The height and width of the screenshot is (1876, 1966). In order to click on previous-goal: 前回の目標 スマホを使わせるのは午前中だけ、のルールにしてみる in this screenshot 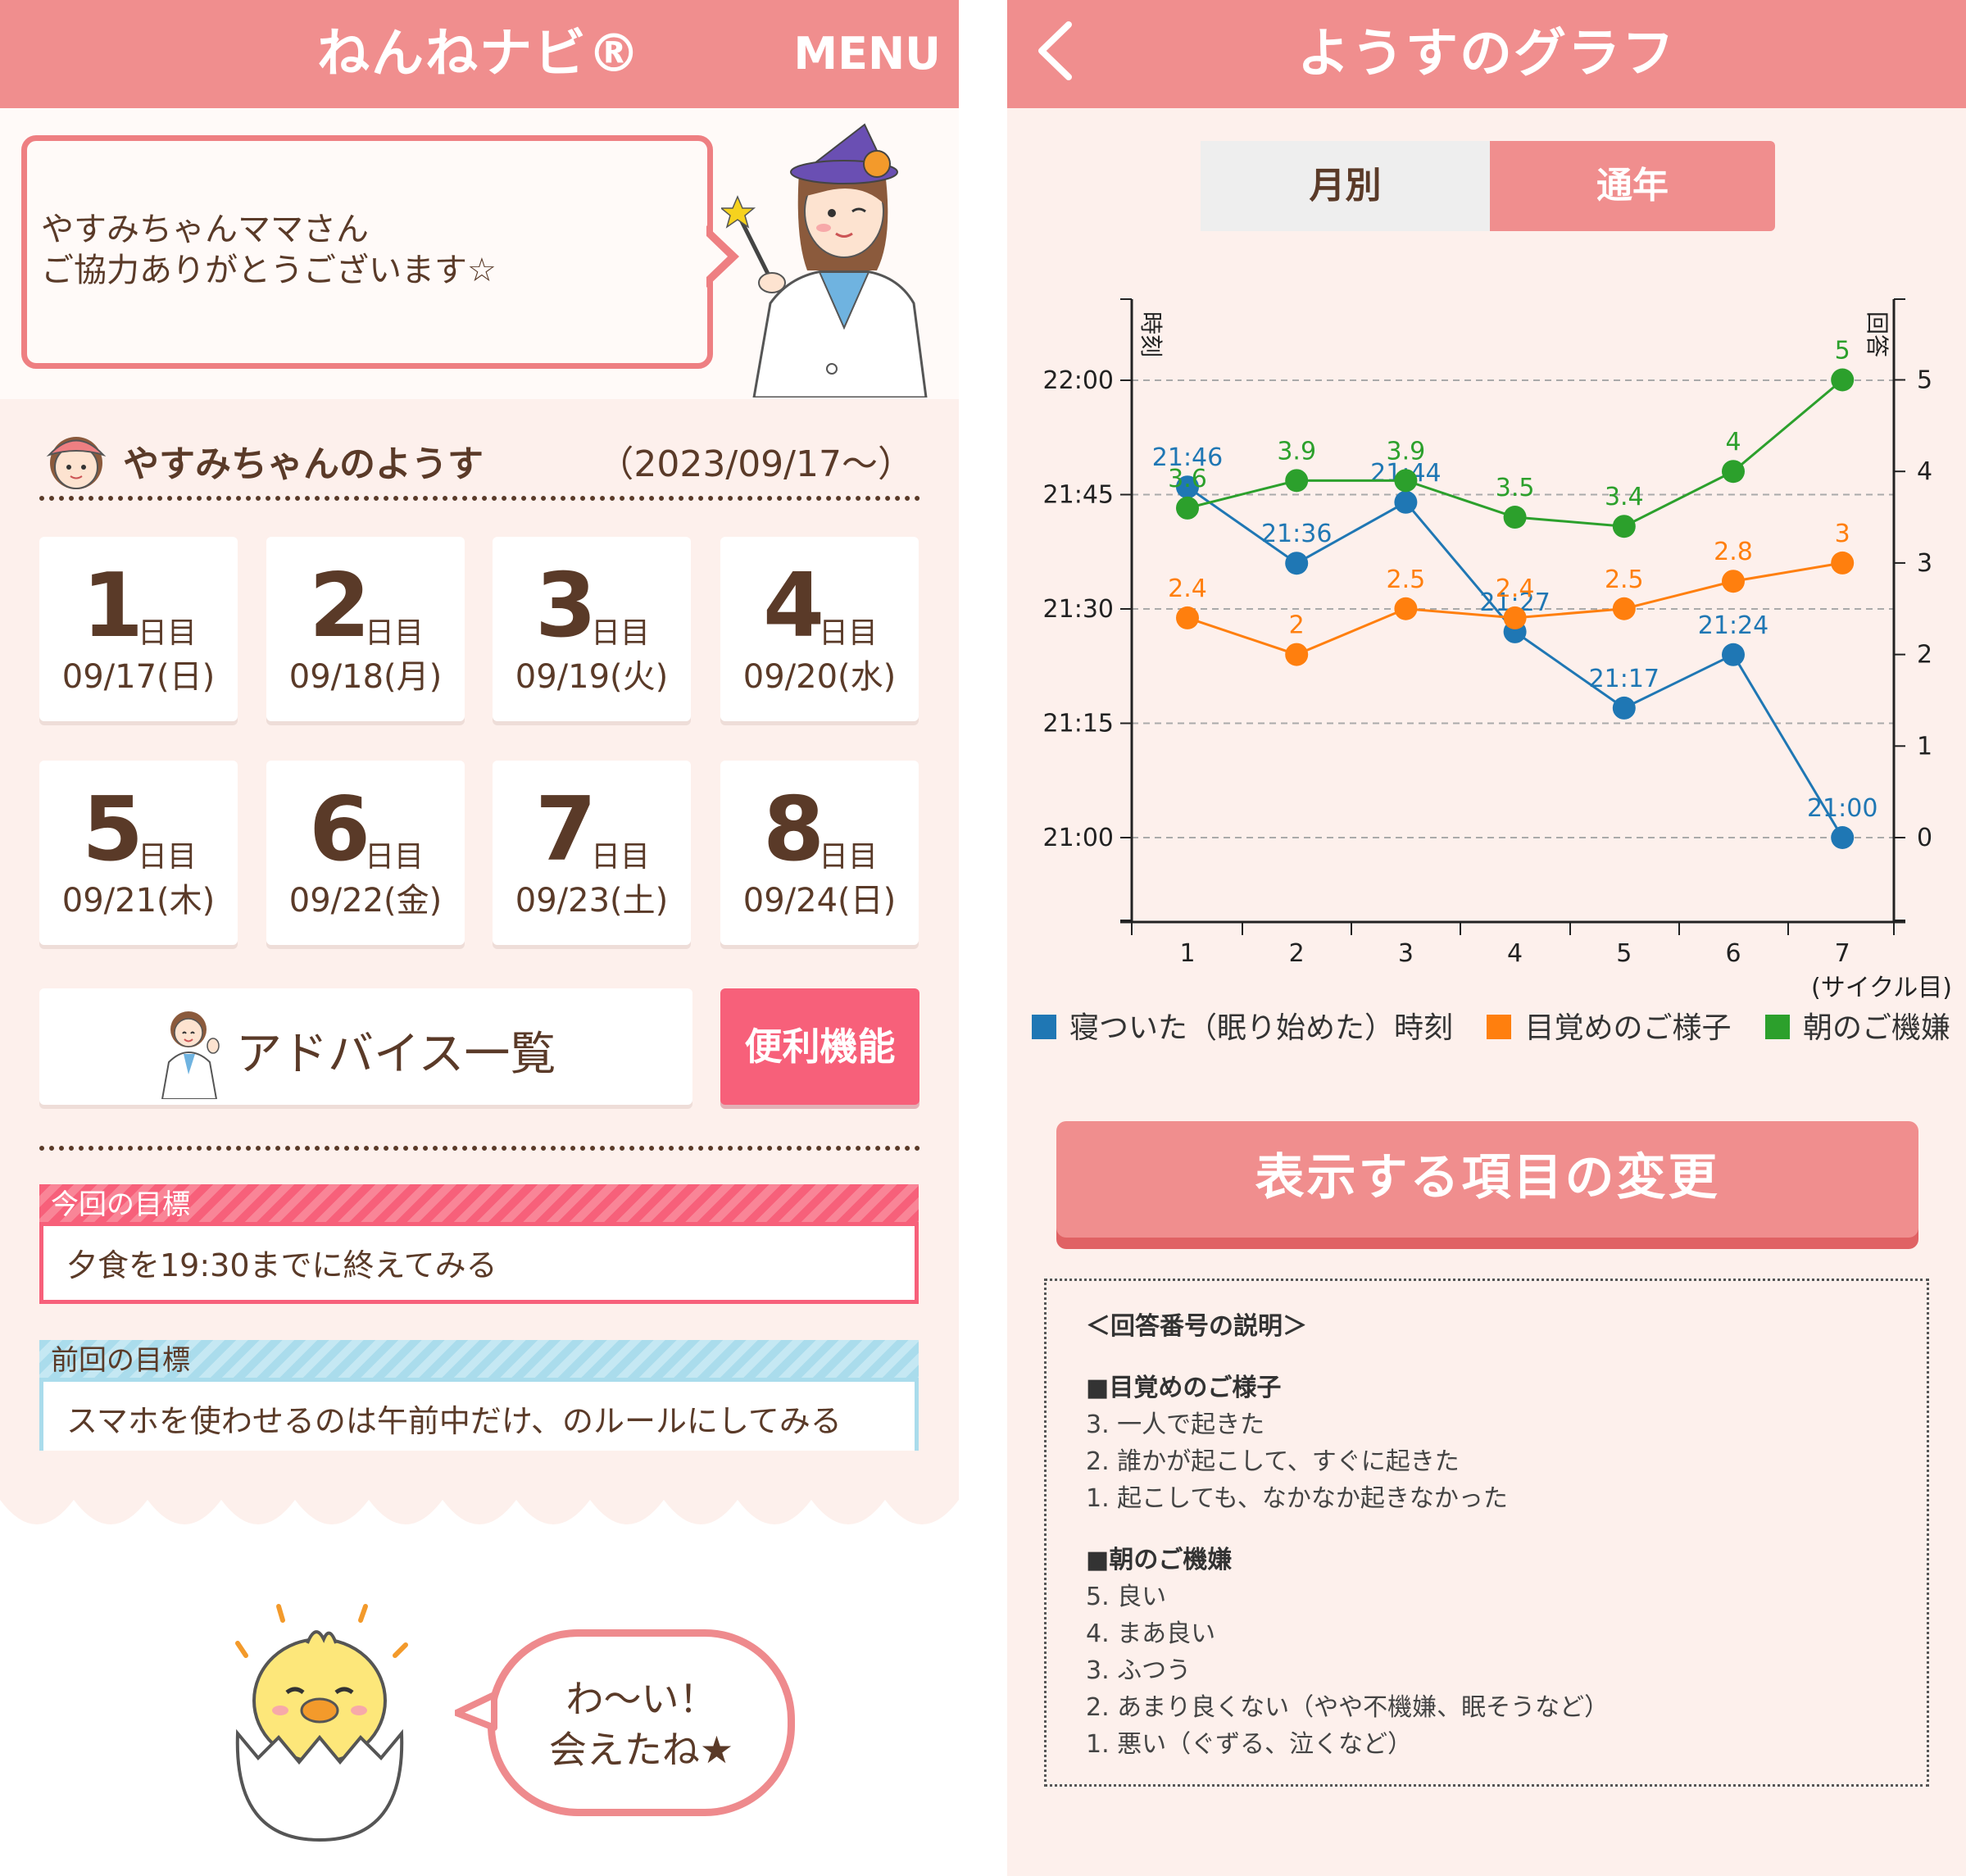, I will do `click(479, 1400)`.